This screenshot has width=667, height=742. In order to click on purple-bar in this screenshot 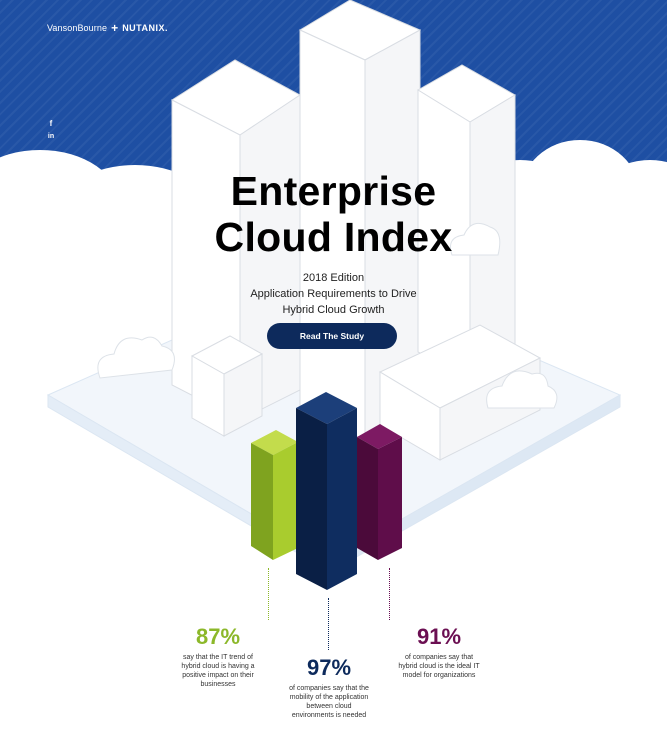, I will do `click(379, 492)`.